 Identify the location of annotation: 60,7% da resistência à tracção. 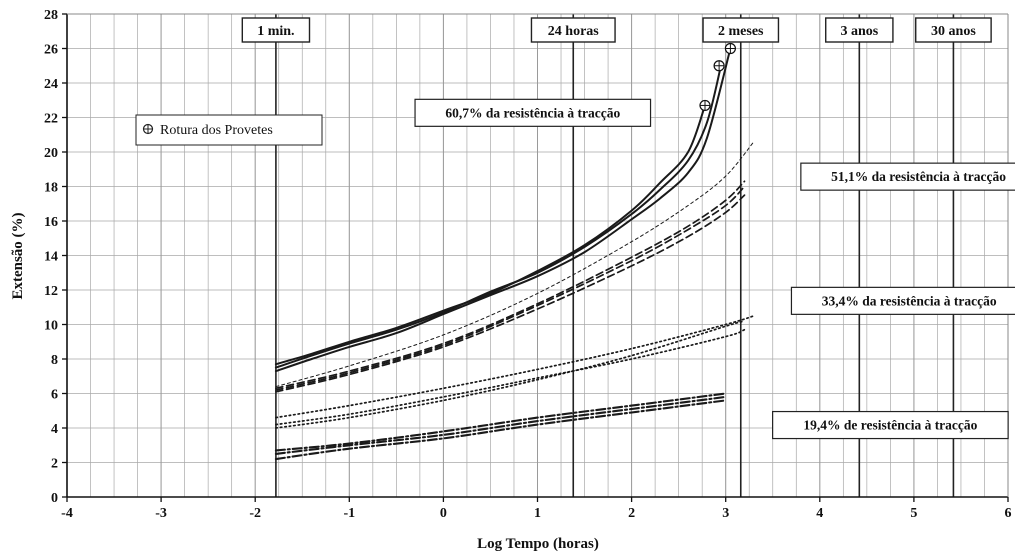
(533, 112).